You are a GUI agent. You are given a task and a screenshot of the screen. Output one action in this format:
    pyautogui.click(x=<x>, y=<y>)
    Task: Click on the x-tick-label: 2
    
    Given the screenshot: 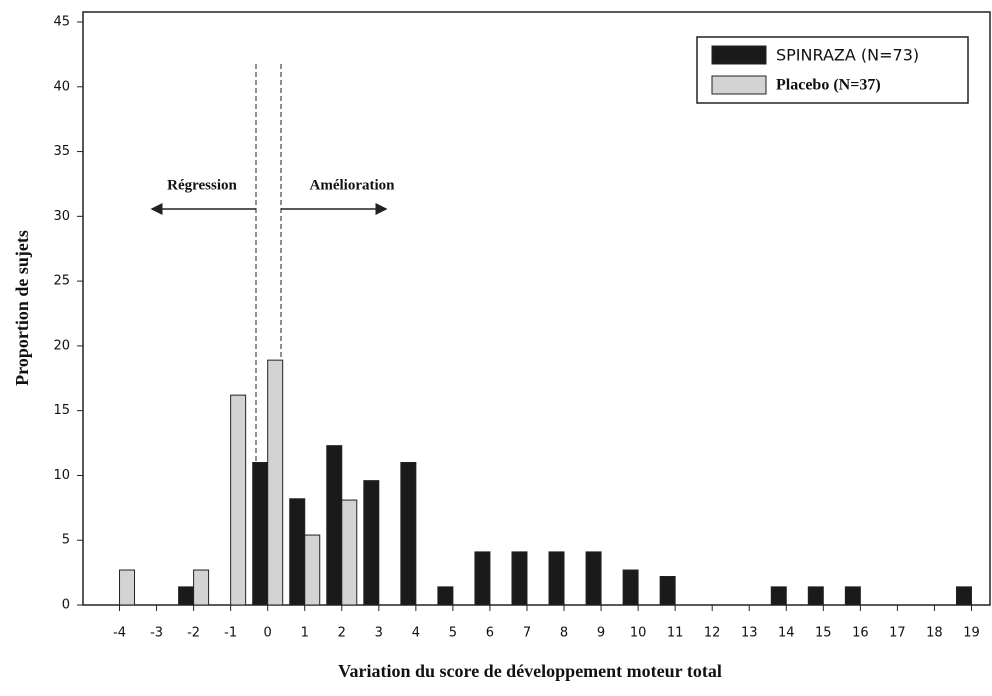 What is the action you would take?
    pyautogui.click(x=342, y=633)
    